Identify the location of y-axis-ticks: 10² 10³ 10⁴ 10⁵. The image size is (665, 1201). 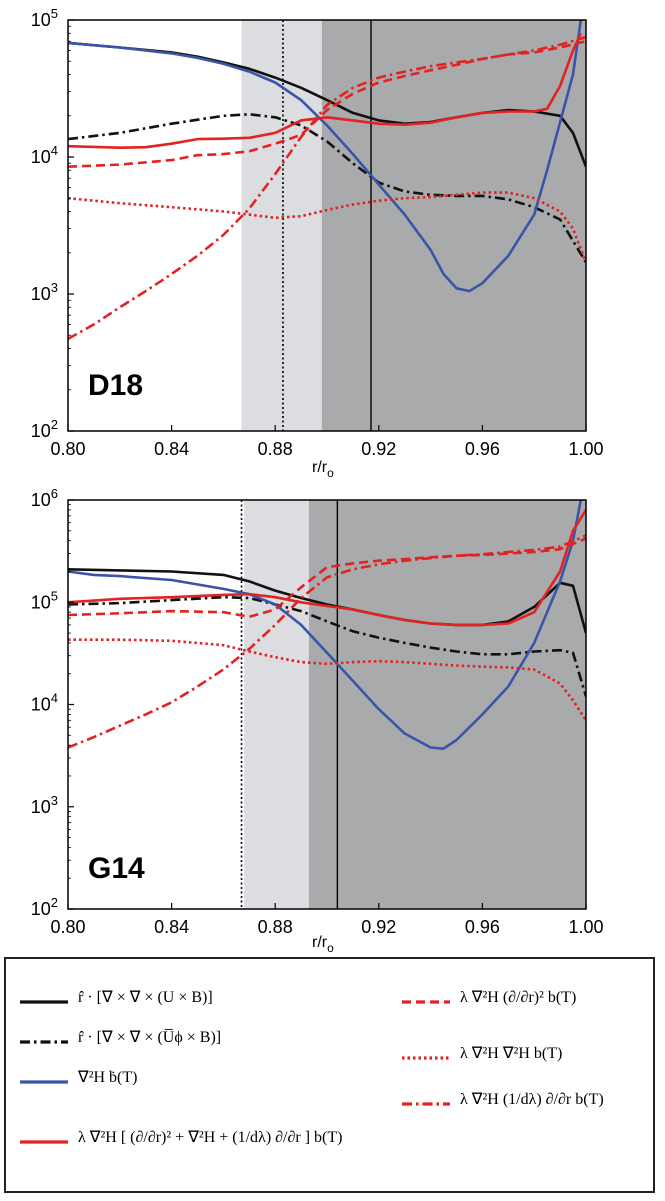
(52, 223).